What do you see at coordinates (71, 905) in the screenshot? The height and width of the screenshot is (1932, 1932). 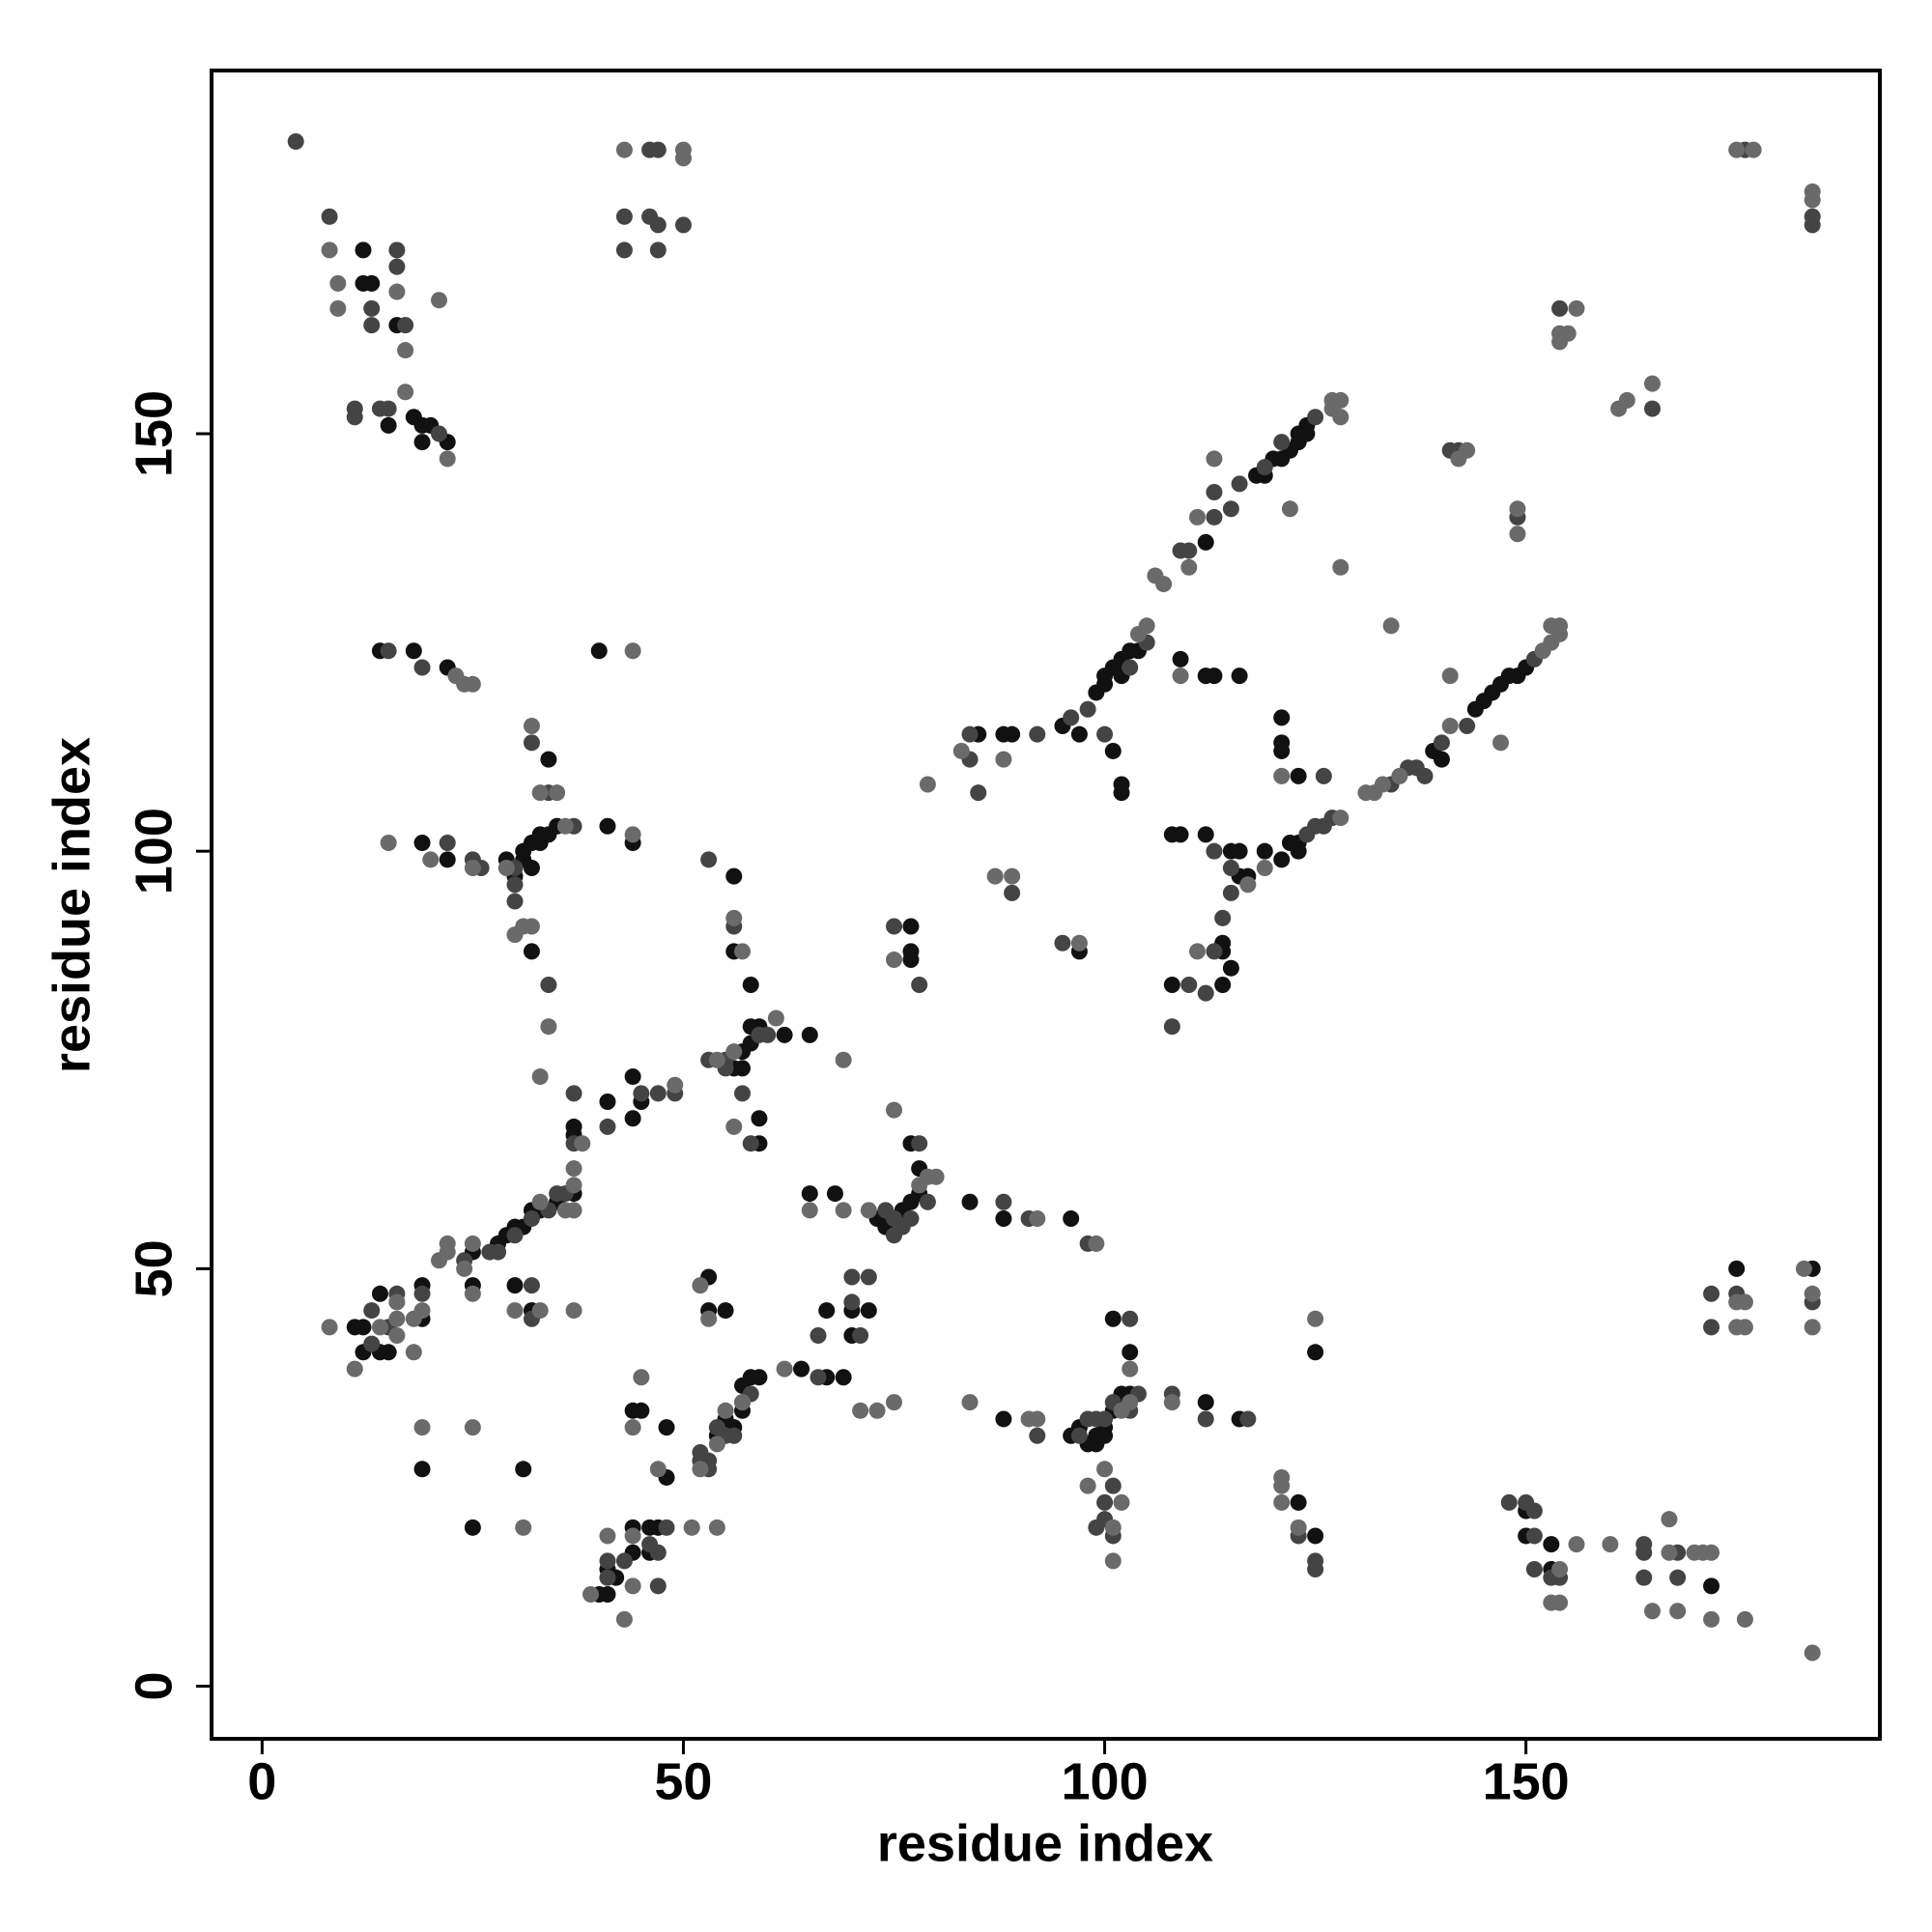 I see `y-axis-label: residue index` at bounding box center [71, 905].